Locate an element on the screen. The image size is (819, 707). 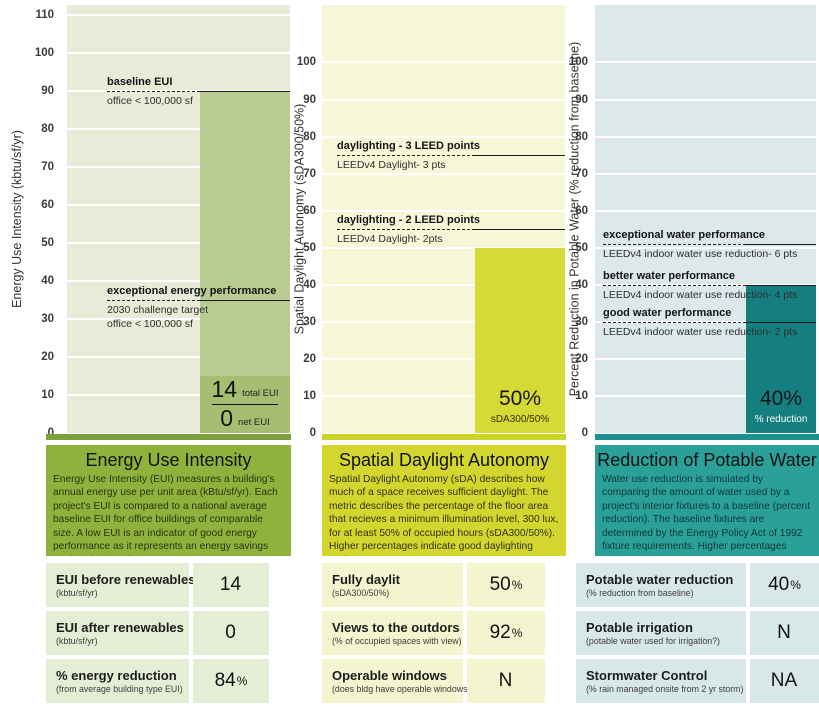
bar-value-big: 40% is located at coordinates (781, 398).